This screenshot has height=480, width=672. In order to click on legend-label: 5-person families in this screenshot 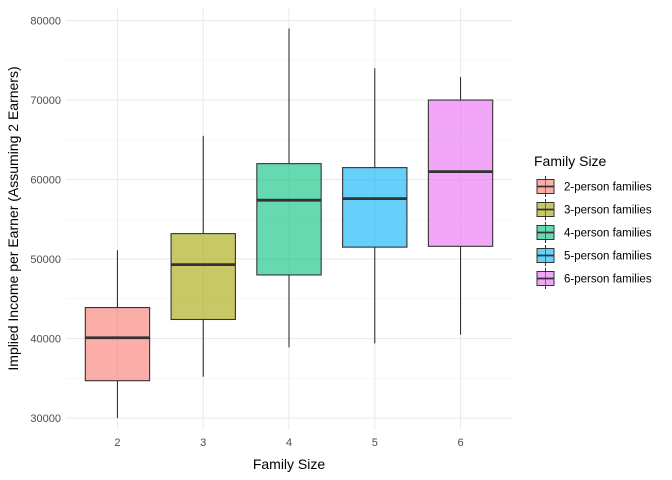, I will do `click(608, 257)`.